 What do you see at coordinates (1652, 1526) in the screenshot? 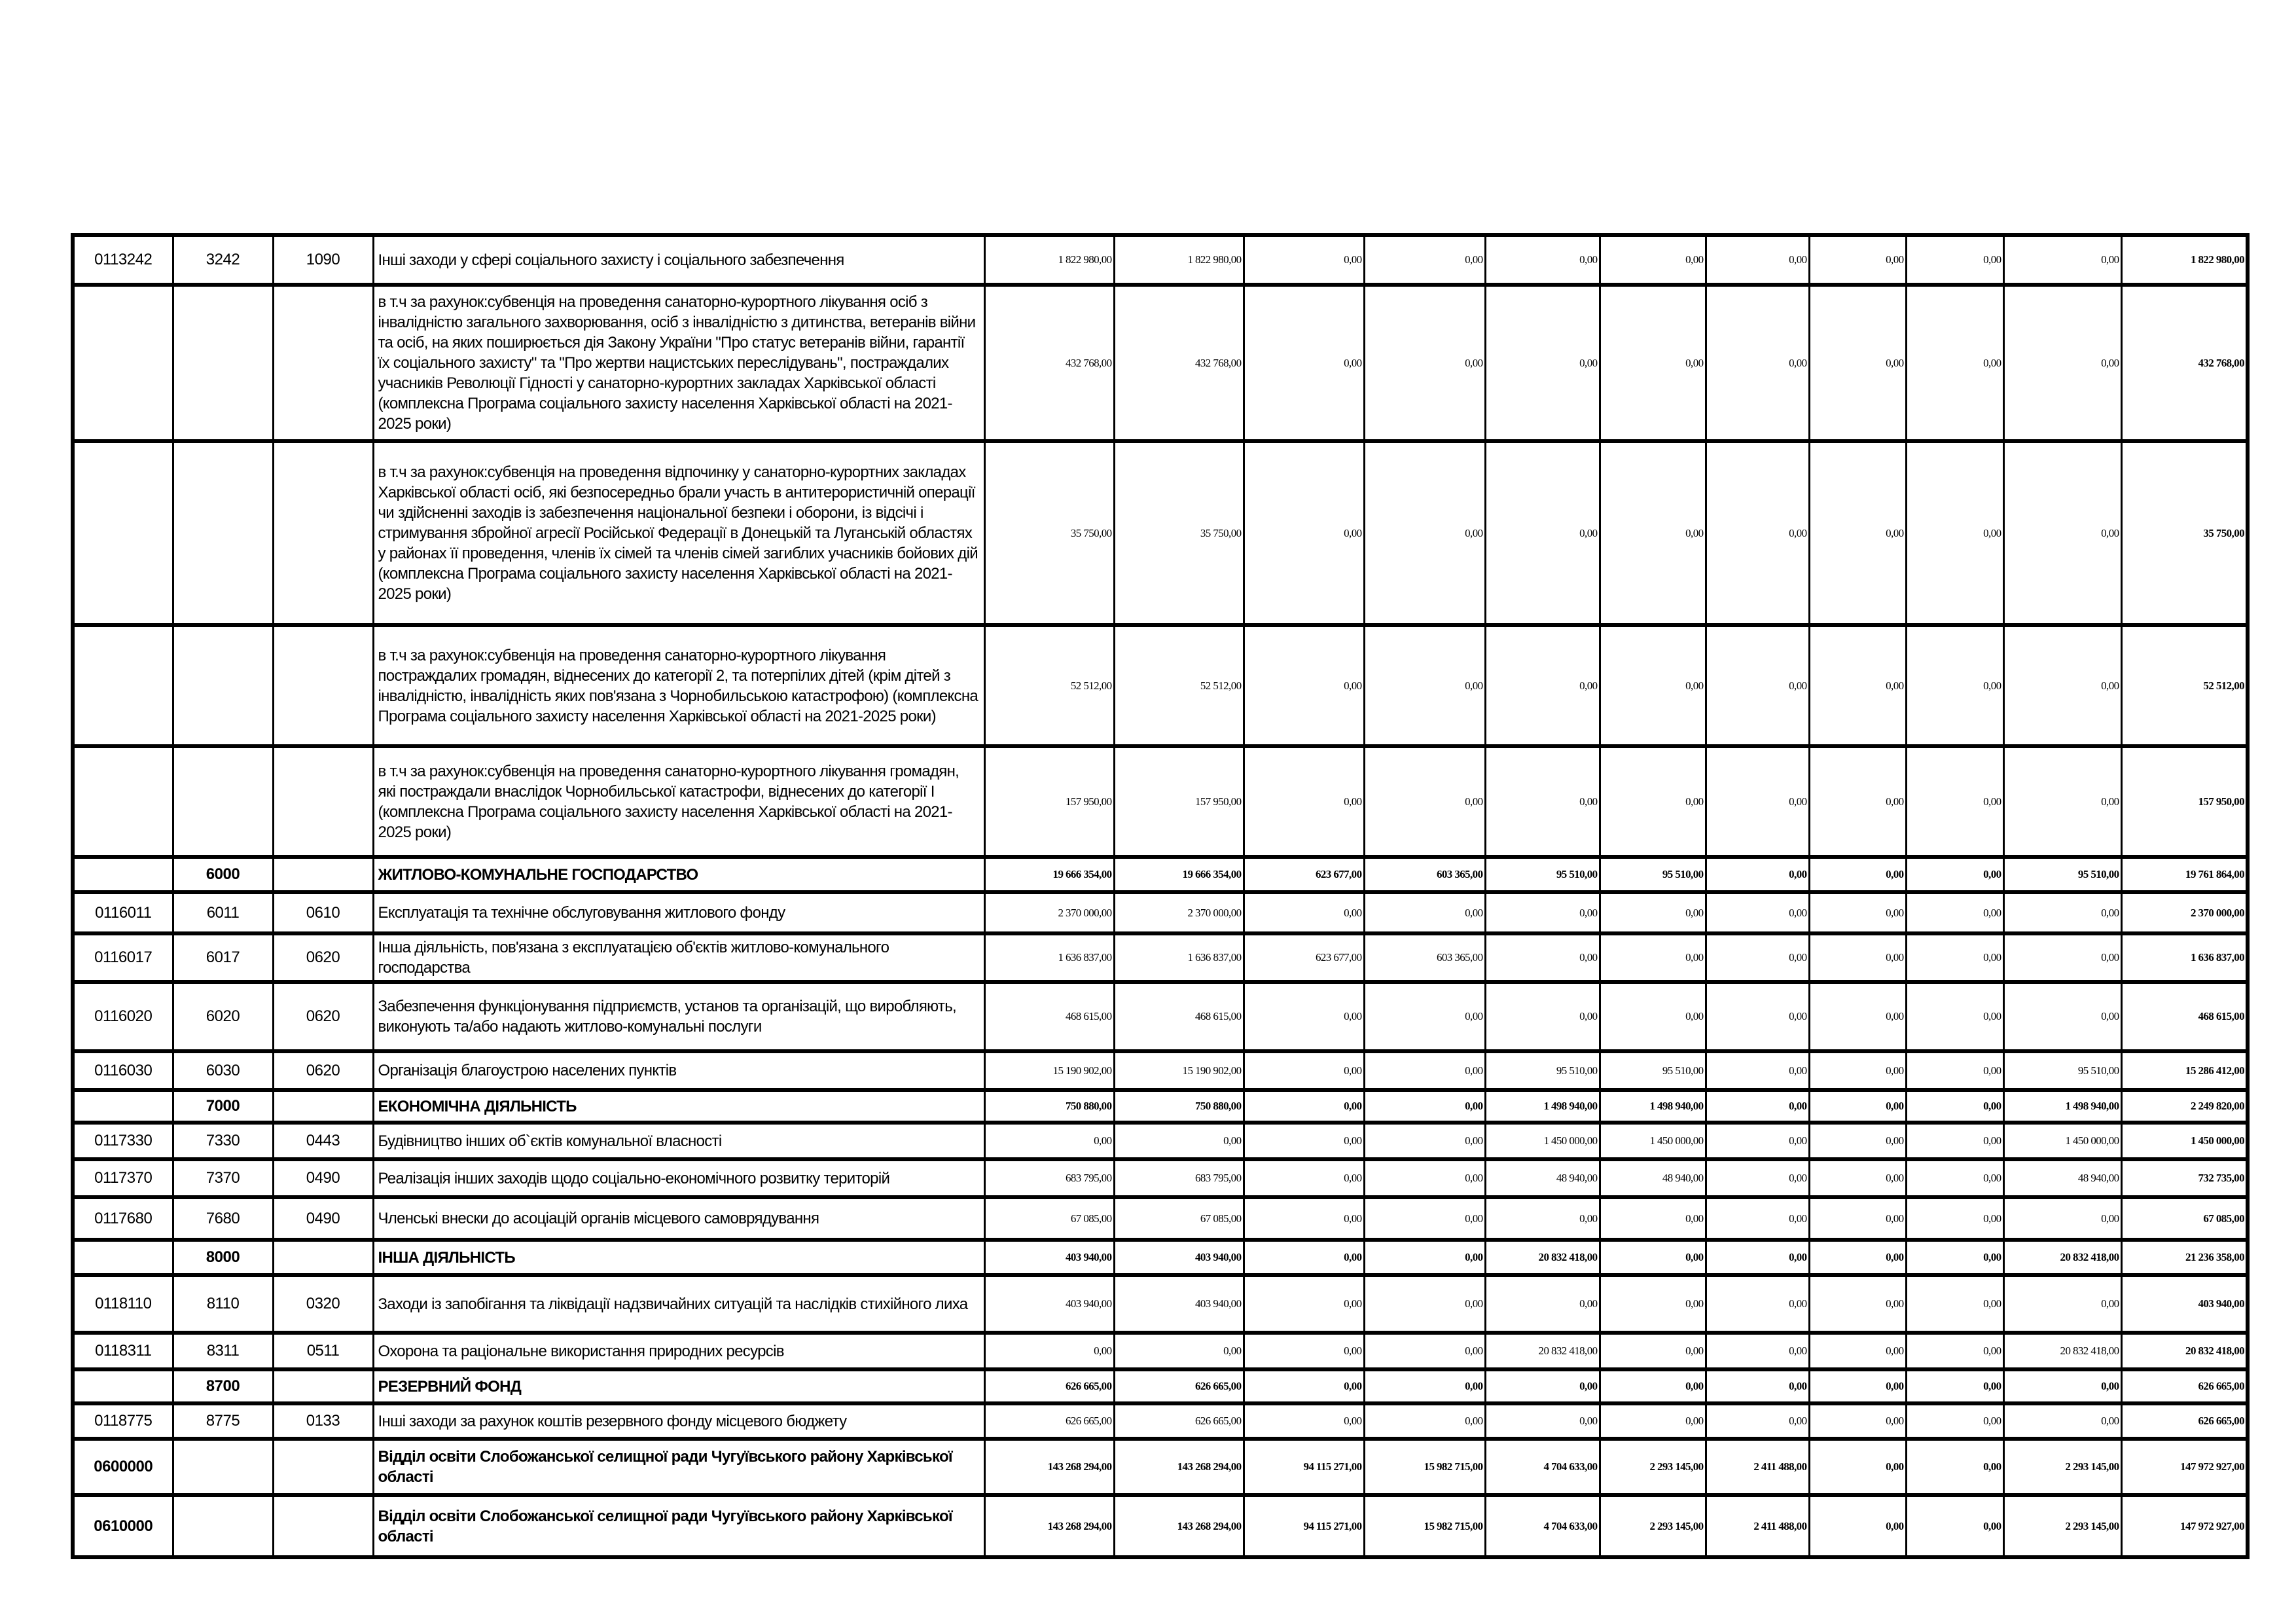
I see `amount-cell: 2 293 145,00` at bounding box center [1652, 1526].